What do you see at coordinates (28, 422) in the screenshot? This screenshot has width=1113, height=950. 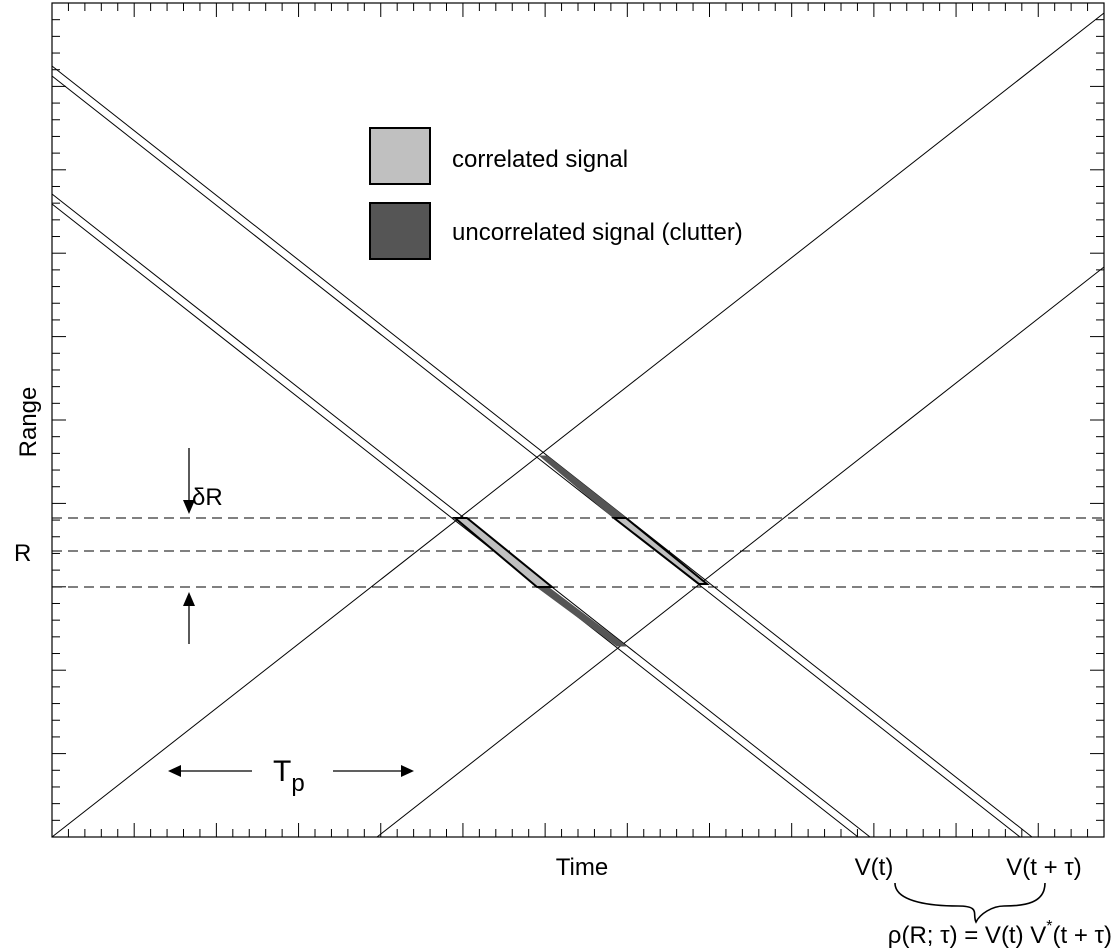 I see `y-axis-label: Range` at bounding box center [28, 422].